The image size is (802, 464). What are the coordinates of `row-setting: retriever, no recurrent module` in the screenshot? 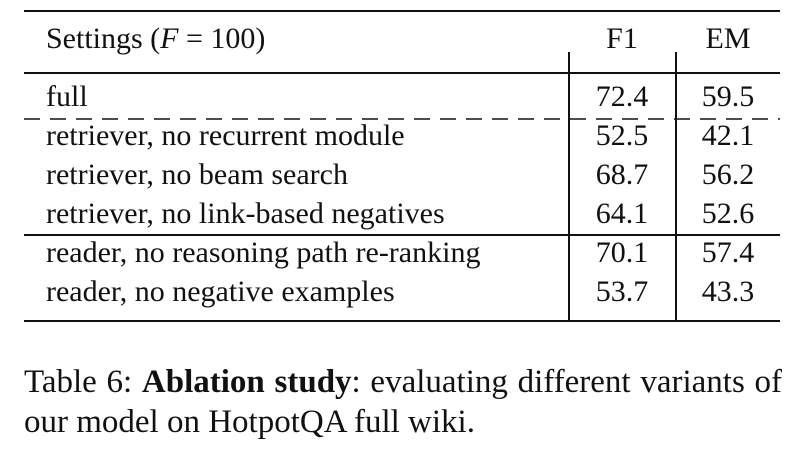 It's located at (225, 135).